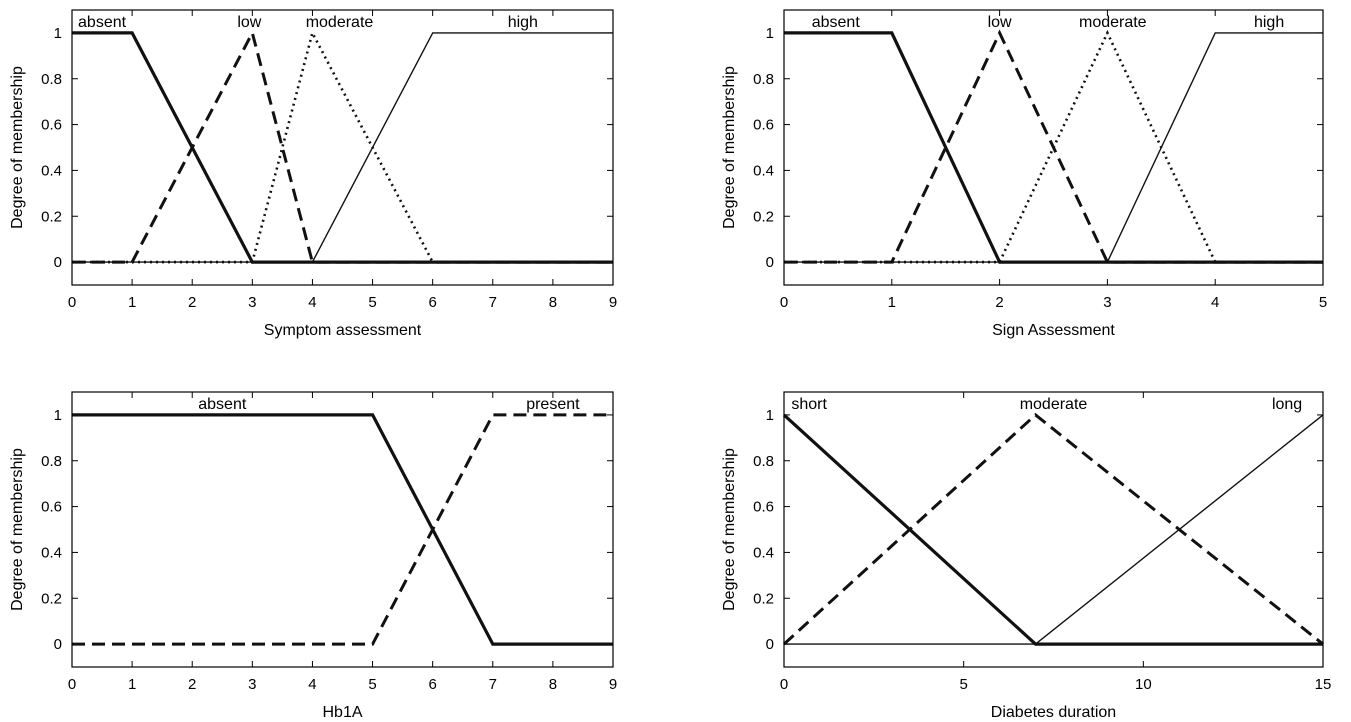  I want to click on series-line-short, so click(1052, 529).